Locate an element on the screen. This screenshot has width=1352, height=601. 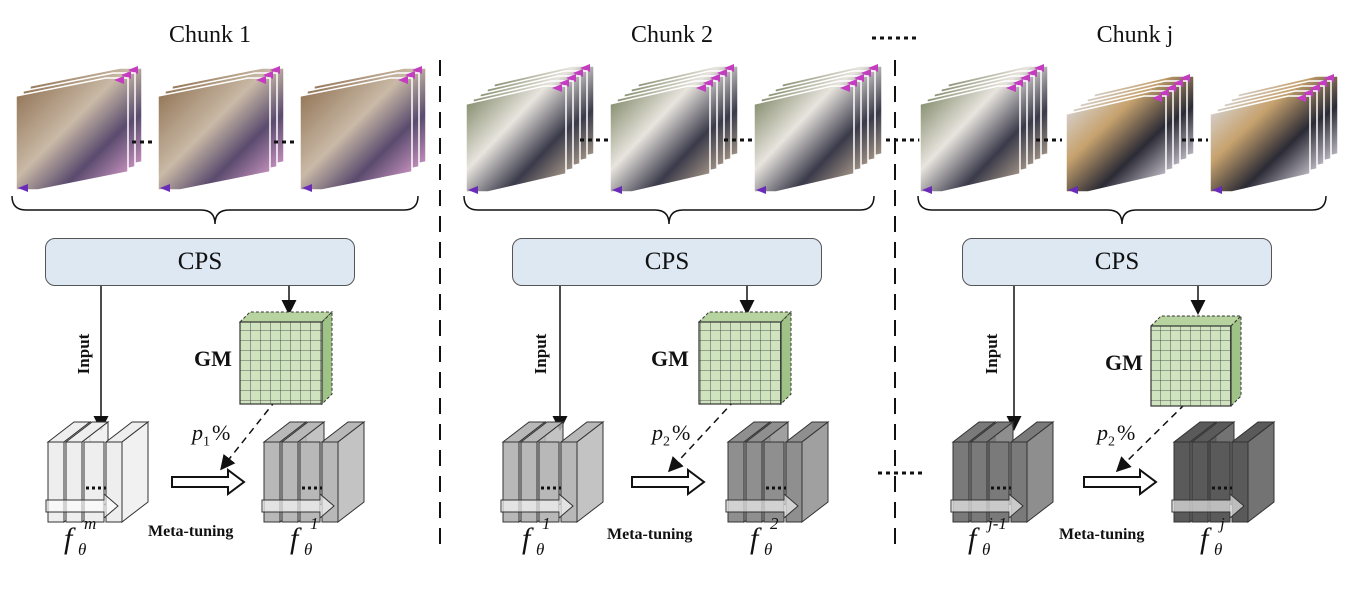
chunk-1-frames-c is located at coordinates (363, 129).